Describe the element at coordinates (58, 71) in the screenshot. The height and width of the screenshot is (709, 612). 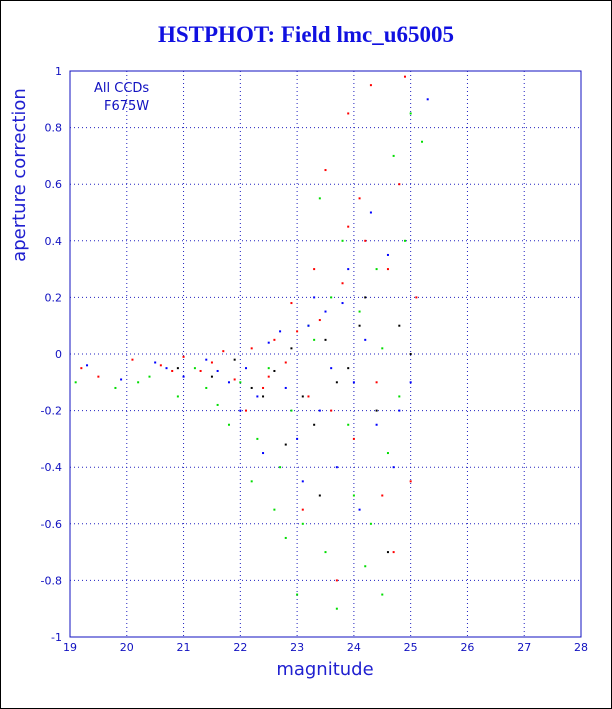
I see `y-tick-label: 1` at that location.